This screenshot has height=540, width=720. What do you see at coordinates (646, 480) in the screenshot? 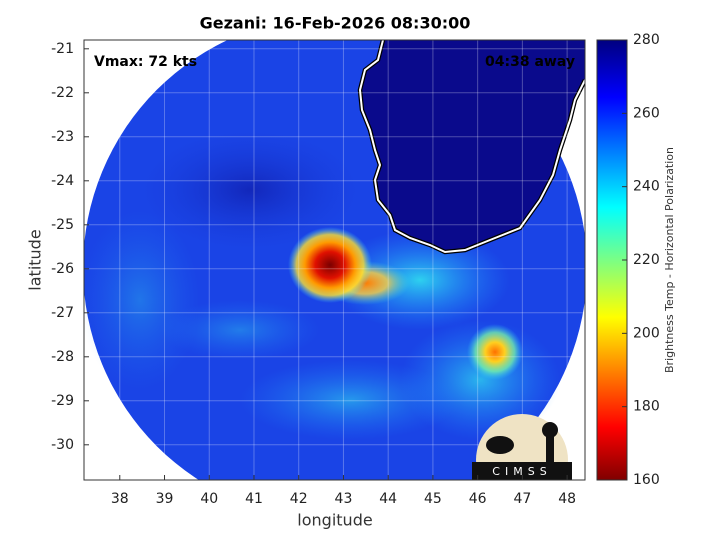
I see `colorbar-tick-label: 160` at bounding box center [646, 480].